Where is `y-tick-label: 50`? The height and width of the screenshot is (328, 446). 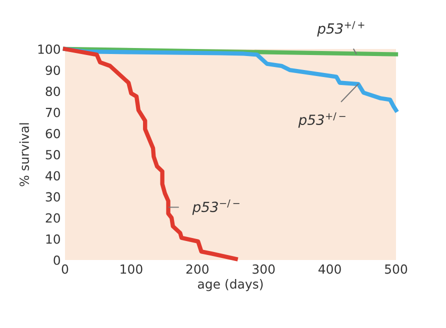
y-tick-label: 50 is located at coordinates (53, 155).